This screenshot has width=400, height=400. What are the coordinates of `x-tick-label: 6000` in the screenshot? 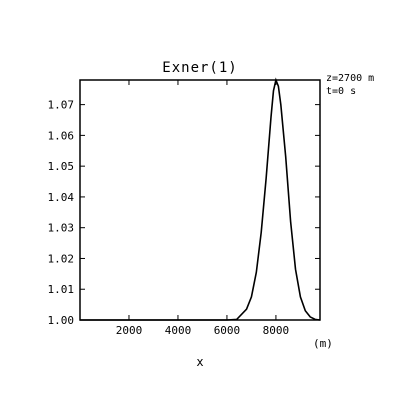 It's located at (227, 330).